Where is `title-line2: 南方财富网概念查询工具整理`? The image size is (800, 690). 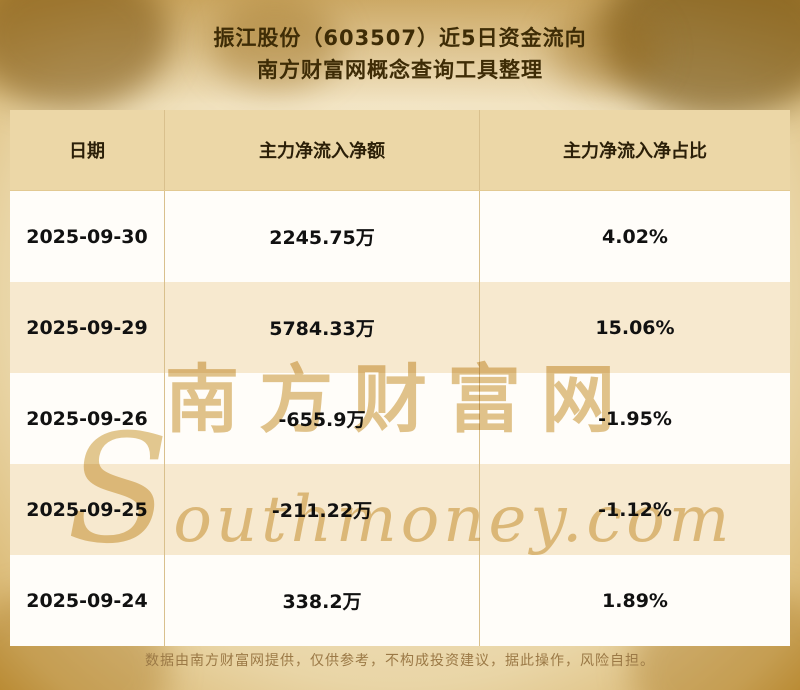
title-line2: 南方财富网概念查询工具整理 is located at coordinates (400, 70).